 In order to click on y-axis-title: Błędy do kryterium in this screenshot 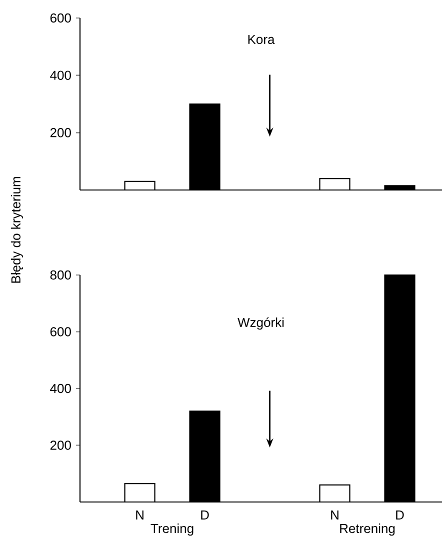, I will do `click(17, 230)`.